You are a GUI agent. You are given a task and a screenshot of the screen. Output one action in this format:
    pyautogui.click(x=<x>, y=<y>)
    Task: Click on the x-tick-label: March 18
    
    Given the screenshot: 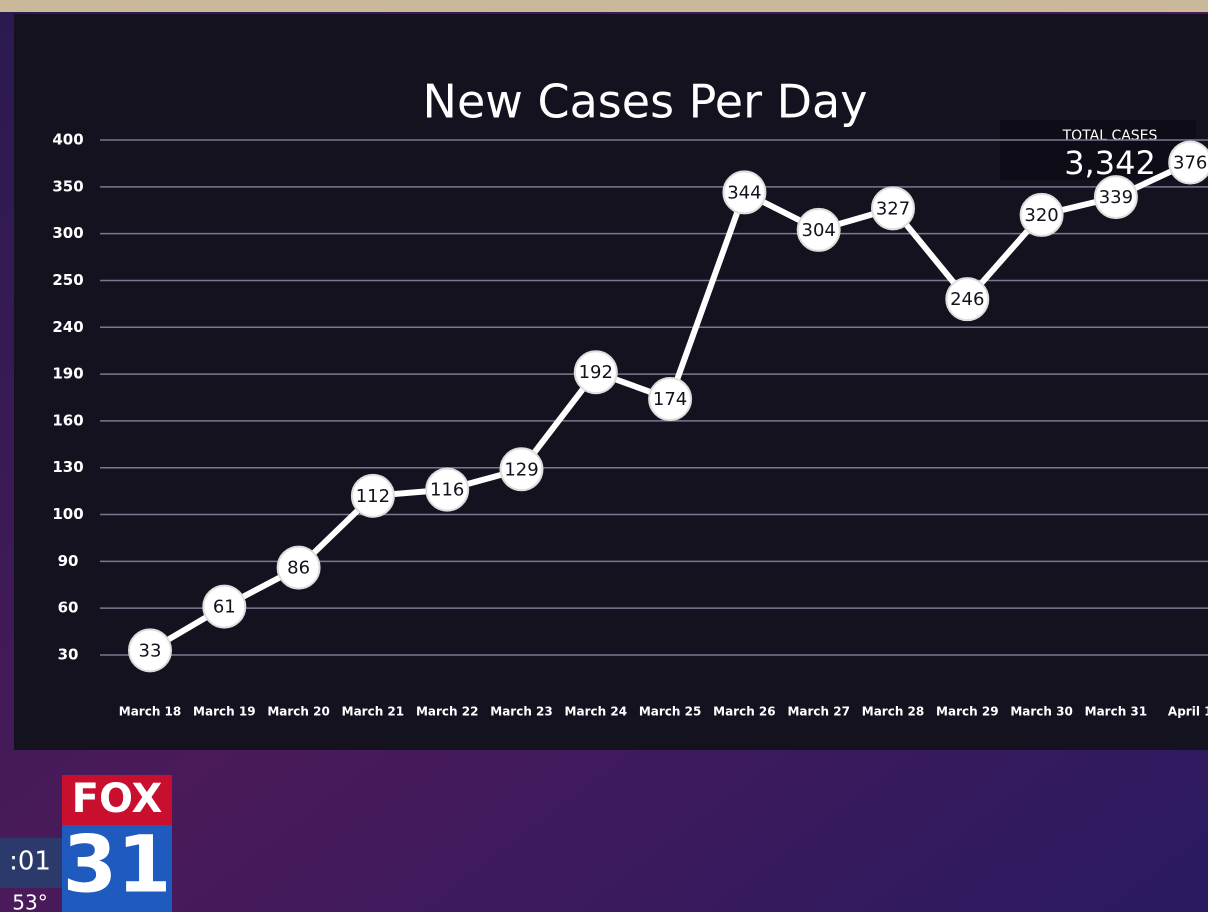 What is the action you would take?
    pyautogui.click(x=150, y=712)
    